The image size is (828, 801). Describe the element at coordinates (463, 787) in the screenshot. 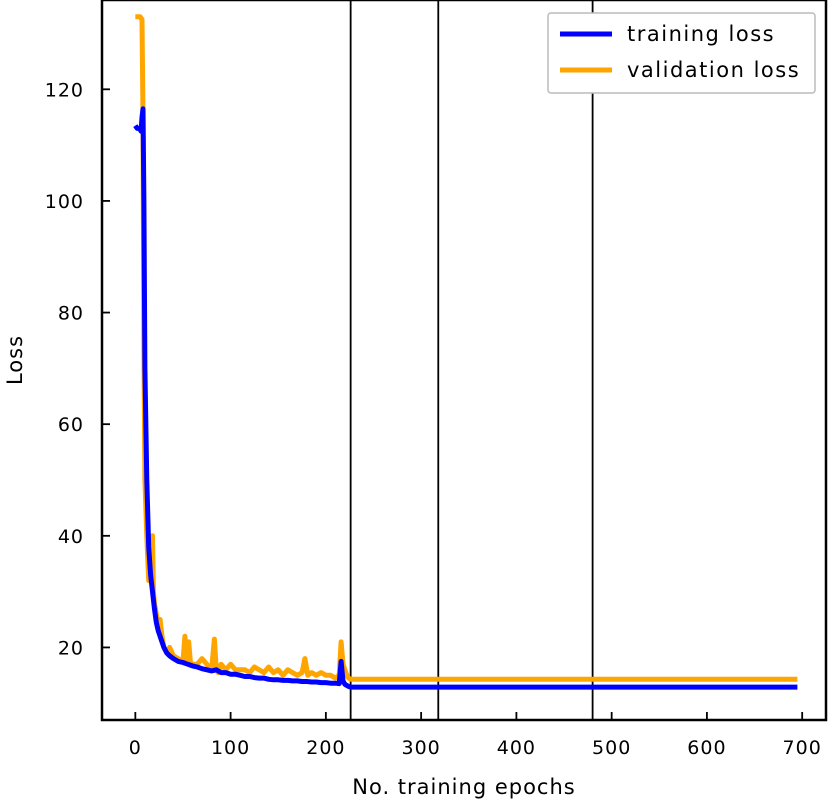

I see `x-axis-label: No. training epochs` at that location.